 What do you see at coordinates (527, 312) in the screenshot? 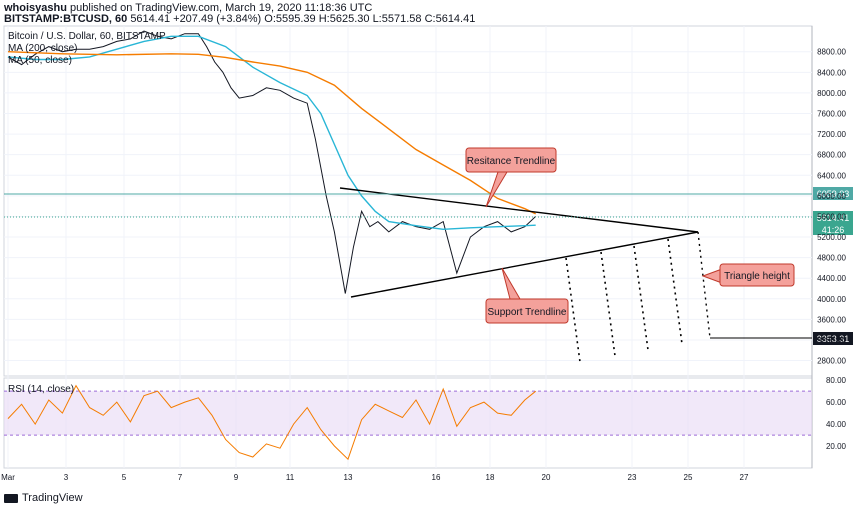
I see `support-callout-text: Support Trendline` at bounding box center [527, 312].